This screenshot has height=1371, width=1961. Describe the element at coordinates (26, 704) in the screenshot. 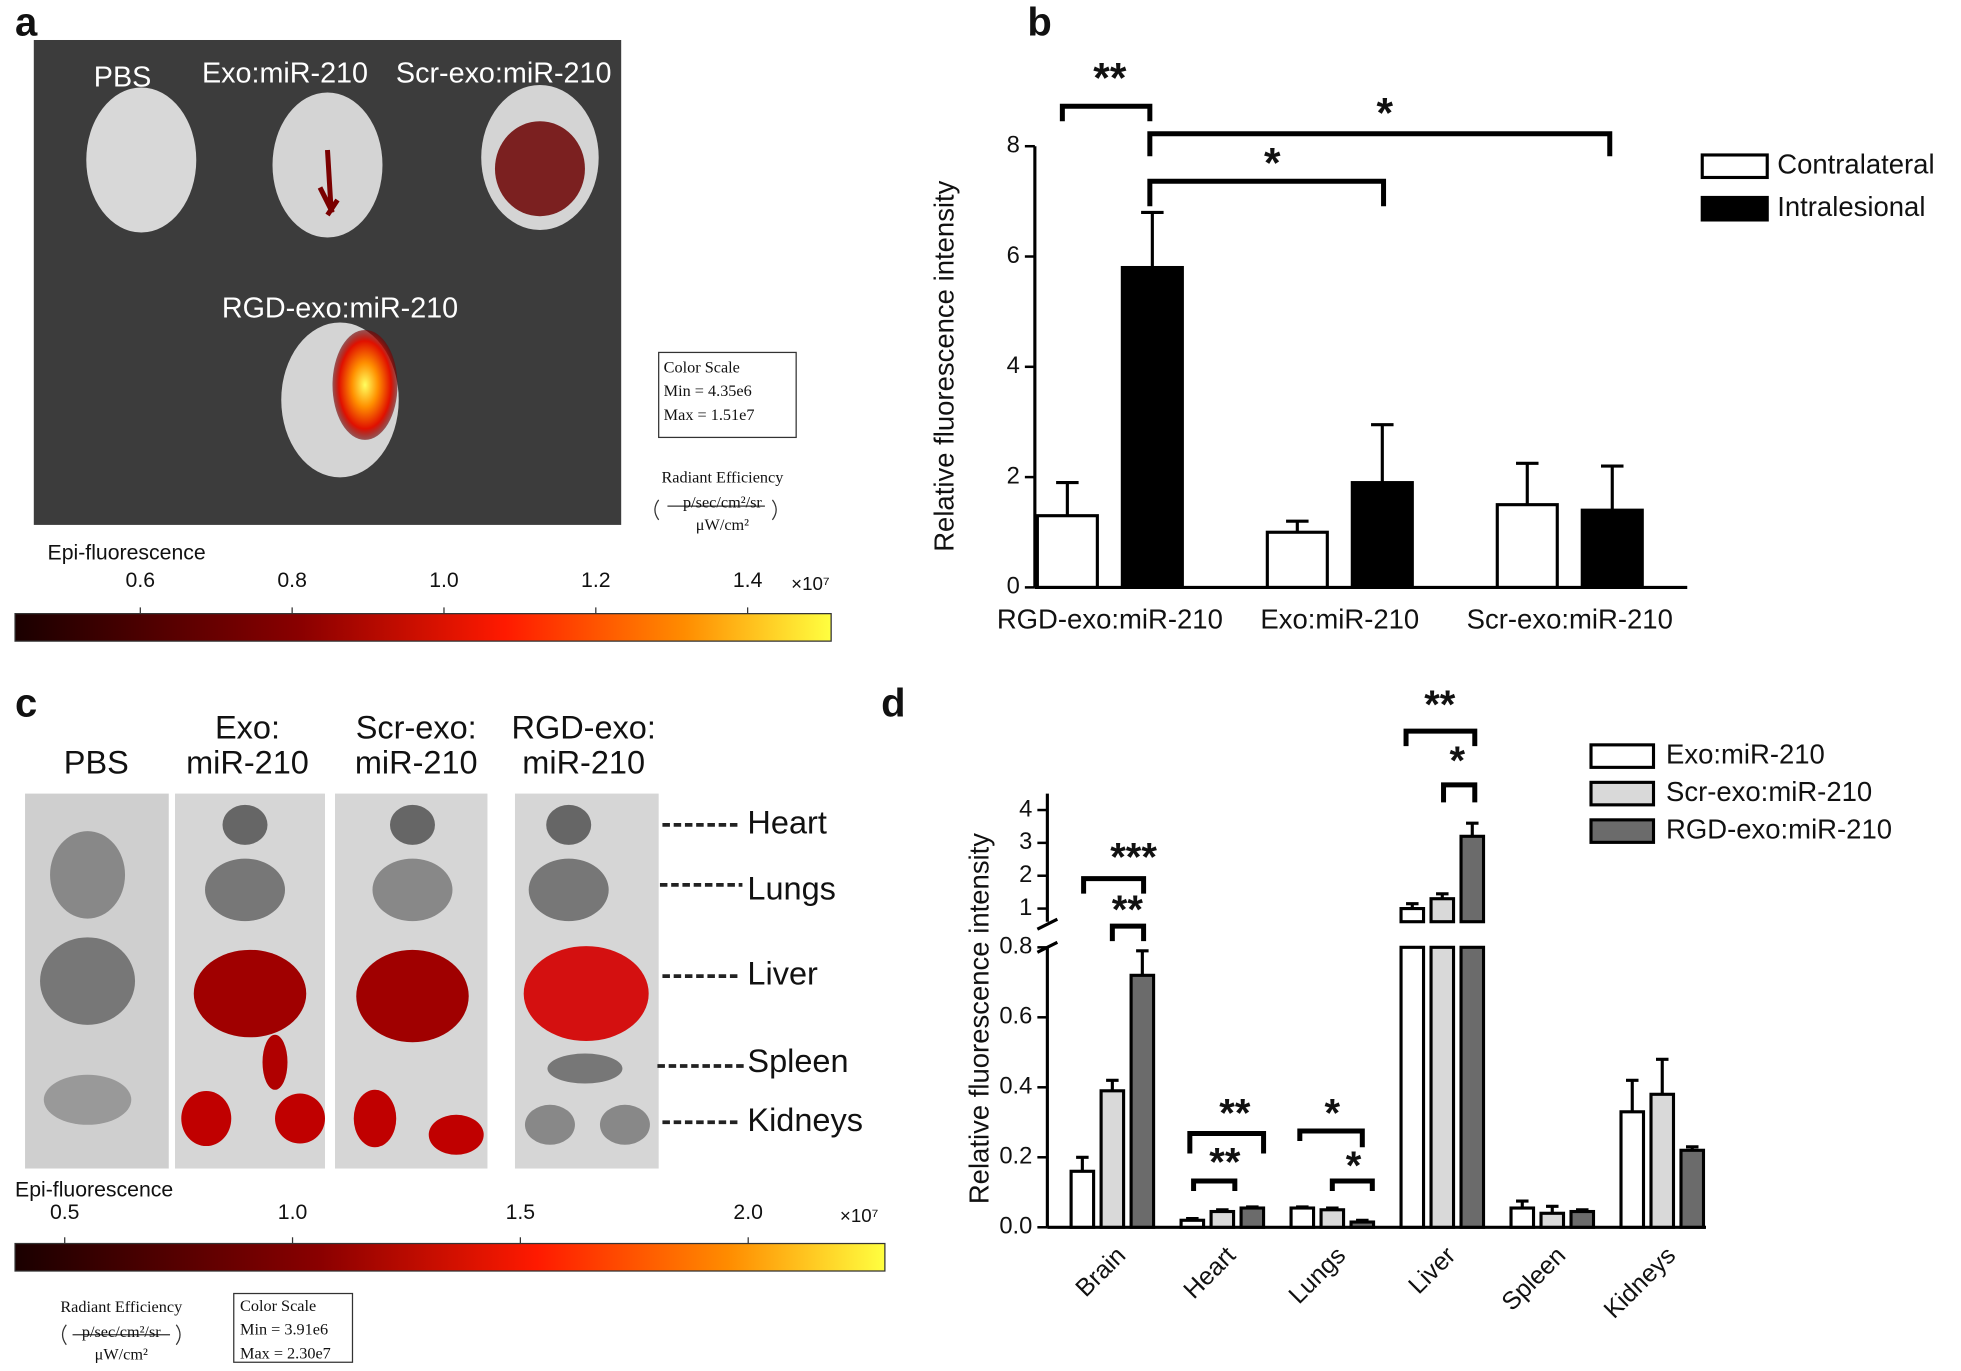

I see `panel-letter: c` at that location.